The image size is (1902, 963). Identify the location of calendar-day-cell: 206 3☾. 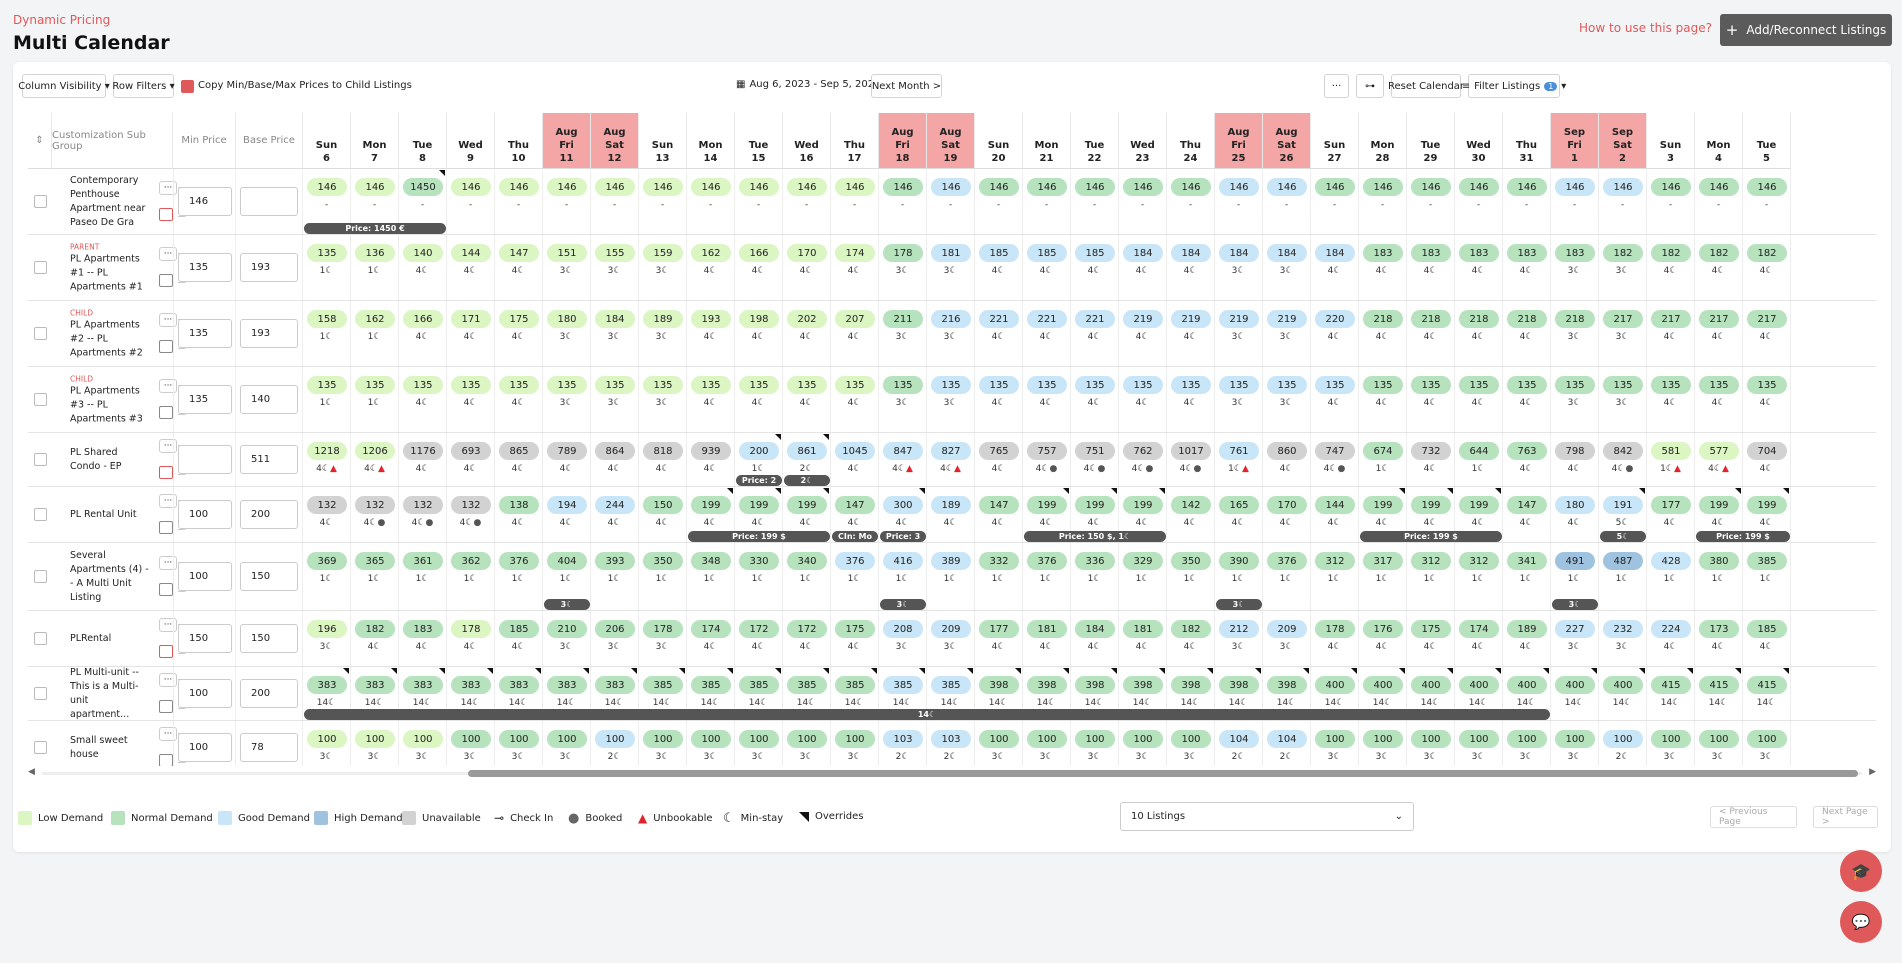
(615, 638).